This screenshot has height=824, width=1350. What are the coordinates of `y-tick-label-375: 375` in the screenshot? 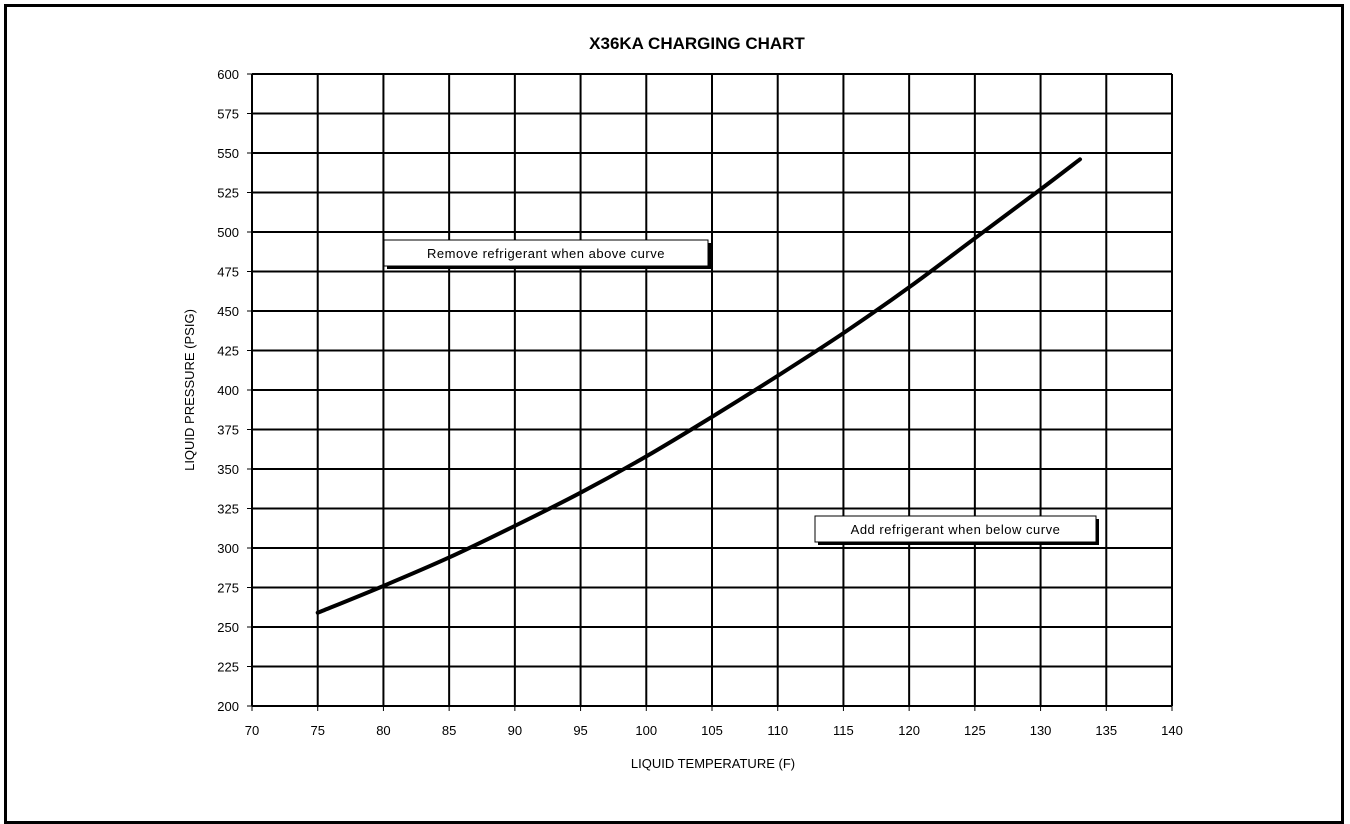 It's located at (228, 430).